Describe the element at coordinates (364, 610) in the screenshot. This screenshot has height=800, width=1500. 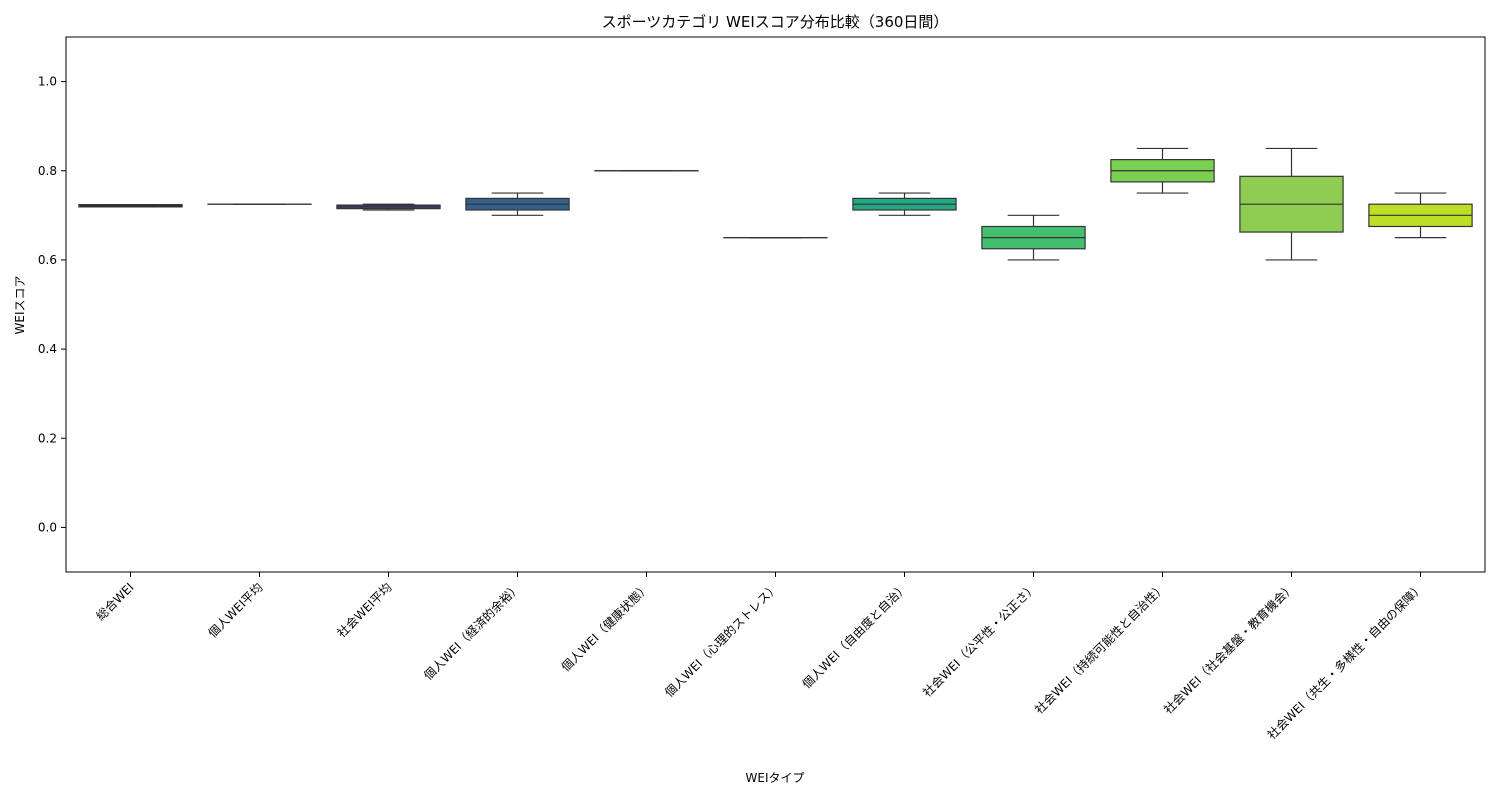
I see `x-tick-label: 社会WEI平均` at that location.